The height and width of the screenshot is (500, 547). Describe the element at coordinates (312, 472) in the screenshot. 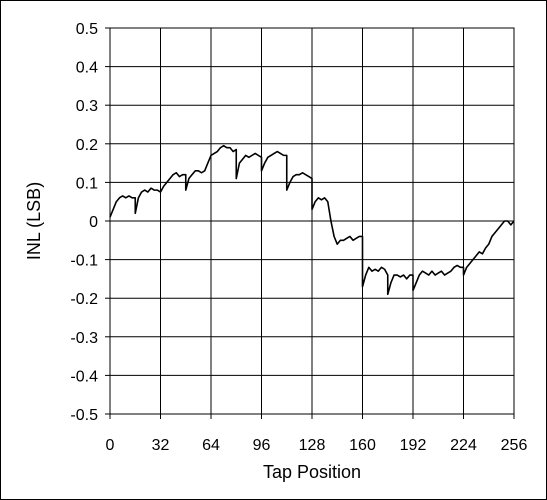

I see `x-axis-title: Tap Position` at that location.